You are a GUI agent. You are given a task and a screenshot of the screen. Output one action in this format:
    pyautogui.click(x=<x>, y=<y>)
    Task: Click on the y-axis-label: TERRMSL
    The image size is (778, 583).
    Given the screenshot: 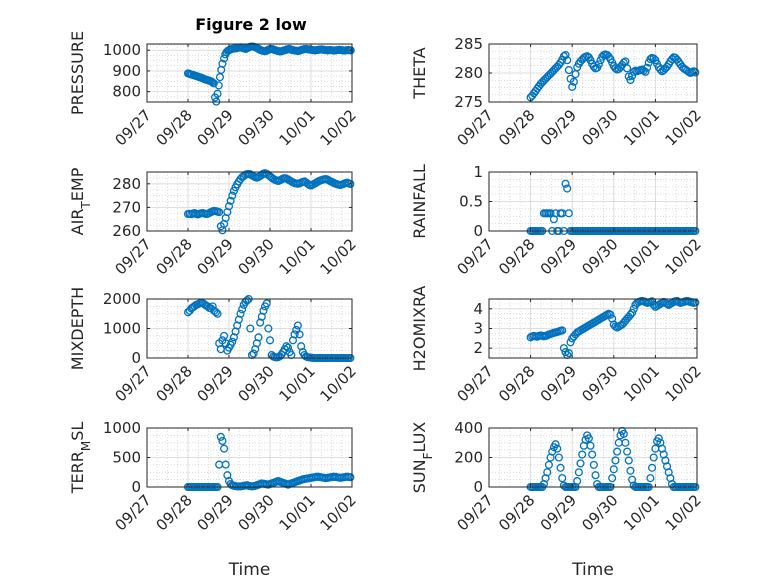 What is the action you would take?
    pyautogui.click(x=80, y=458)
    